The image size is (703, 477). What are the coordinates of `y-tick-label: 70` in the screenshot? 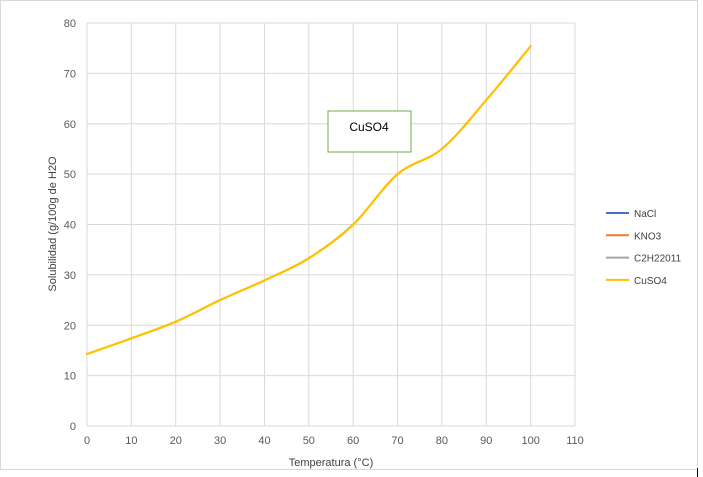 It's located at (70, 74).